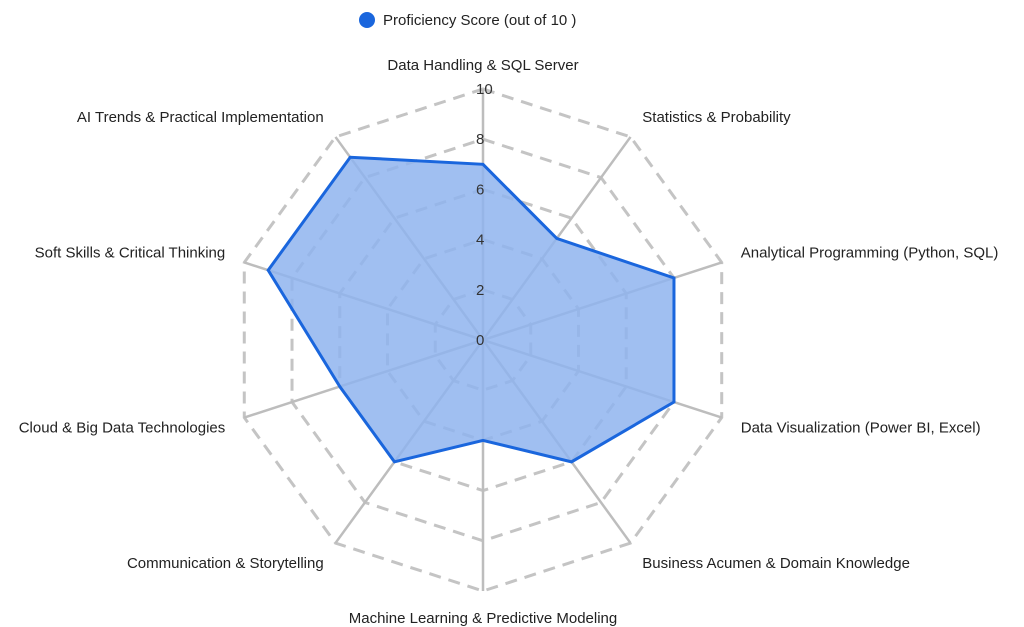 The height and width of the screenshot is (627, 1024). What do you see at coordinates (480, 340) in the screenshot?
I see `tick-label: 0` at bounding box center [480, 340].